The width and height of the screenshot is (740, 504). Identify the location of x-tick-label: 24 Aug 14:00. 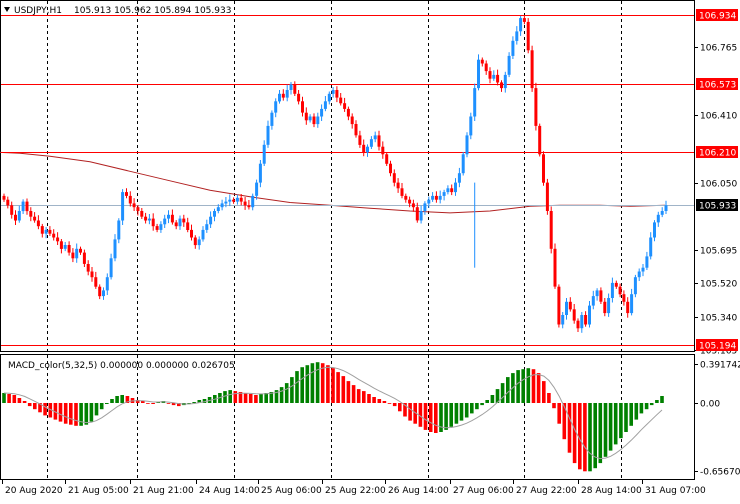
(229, 491).